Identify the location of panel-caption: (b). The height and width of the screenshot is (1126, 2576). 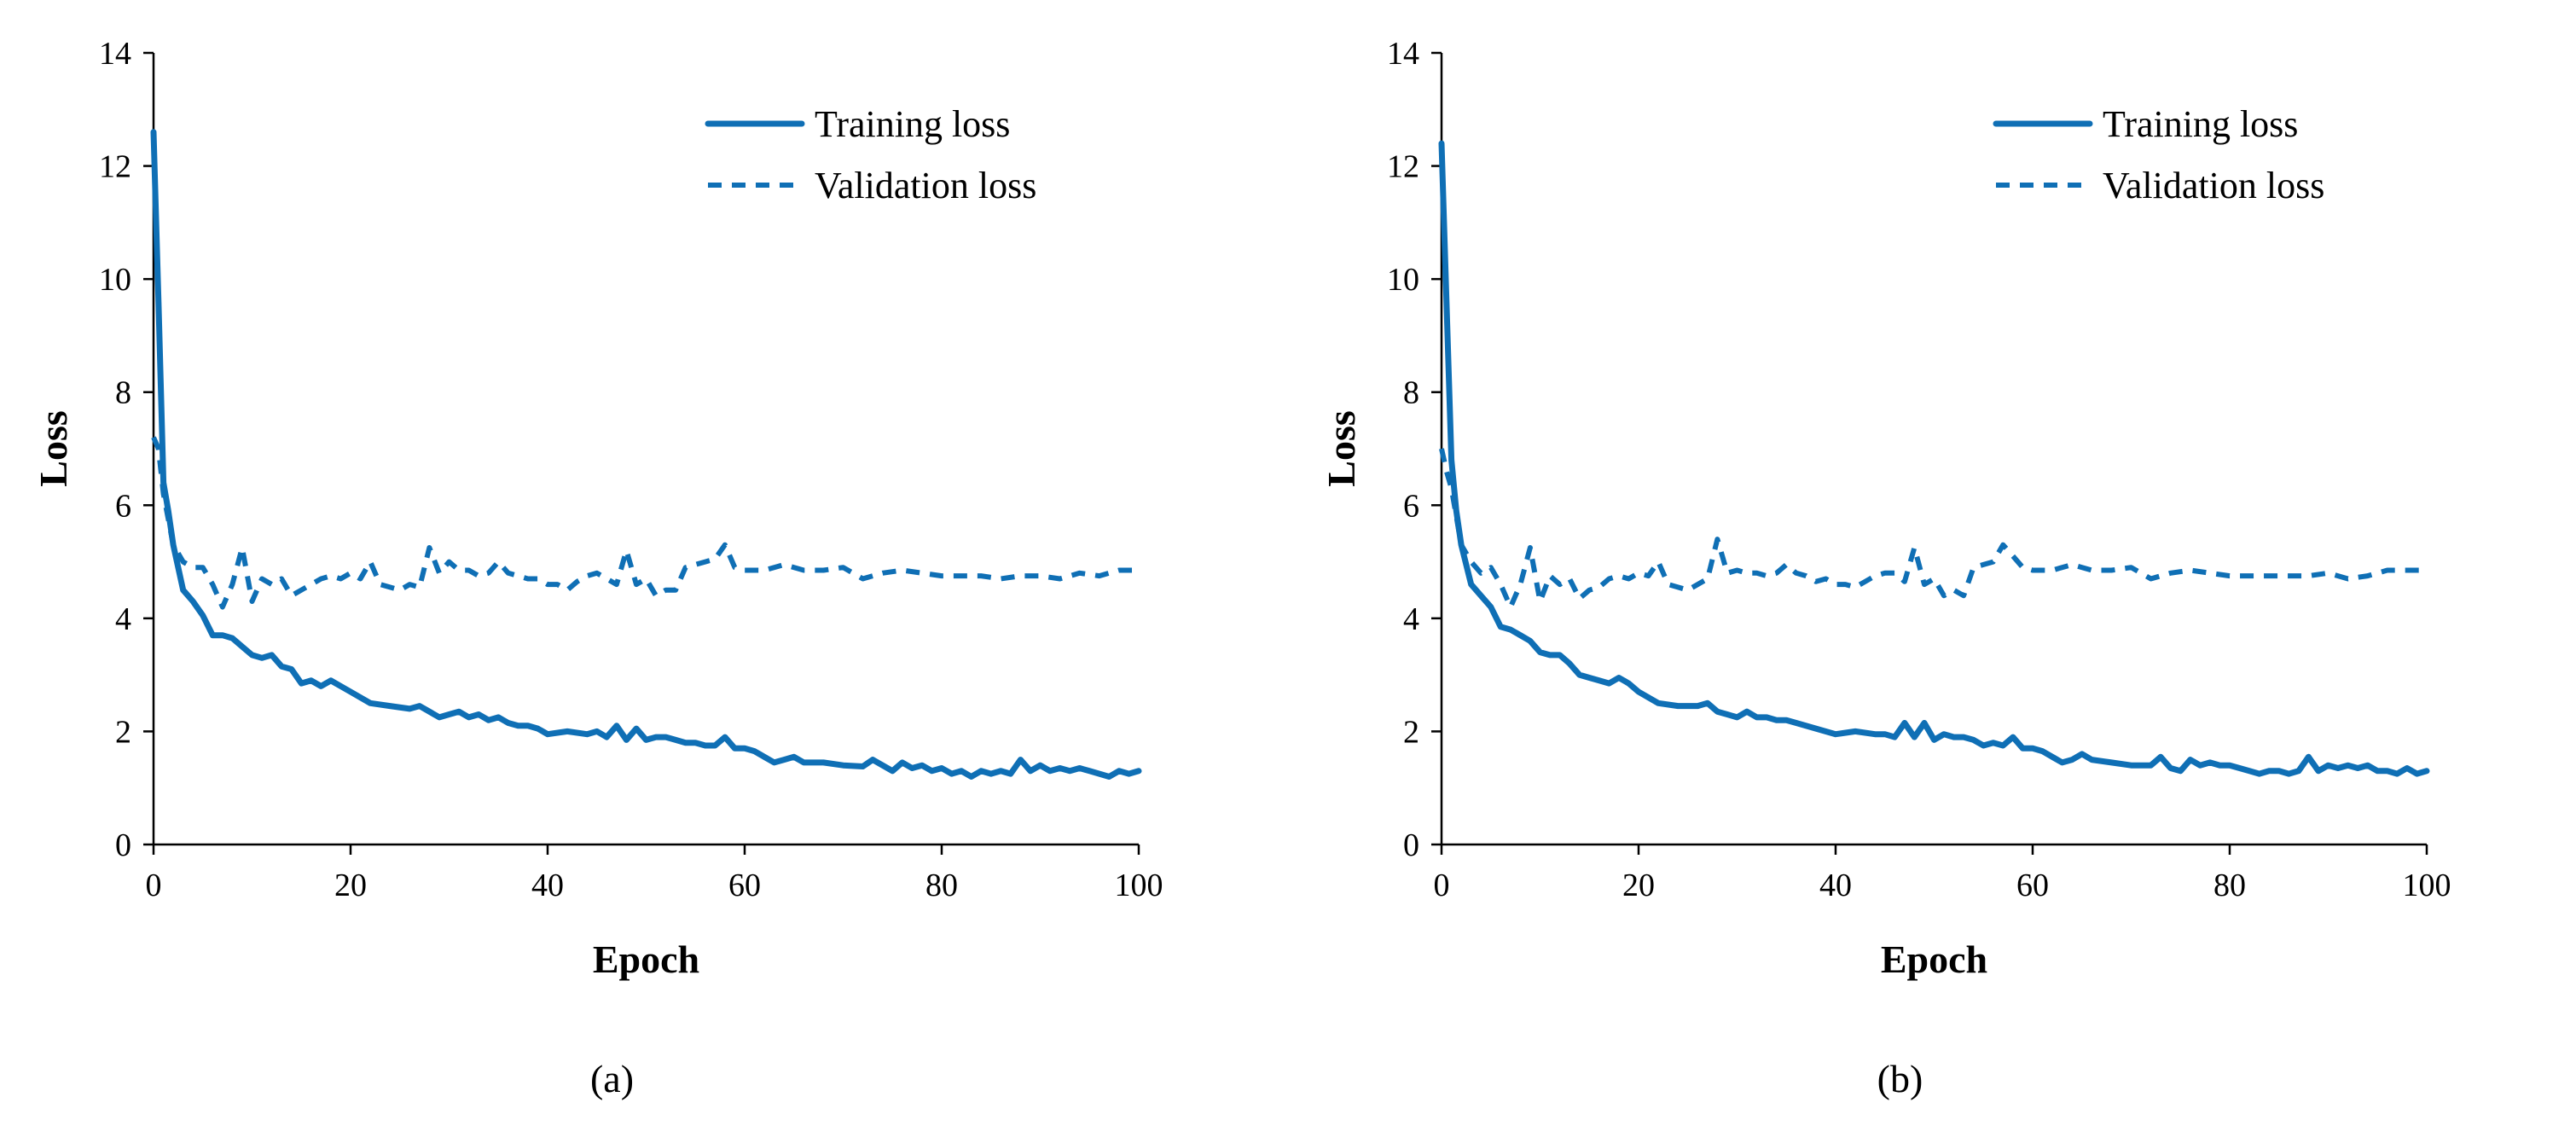
(1900, 1079).